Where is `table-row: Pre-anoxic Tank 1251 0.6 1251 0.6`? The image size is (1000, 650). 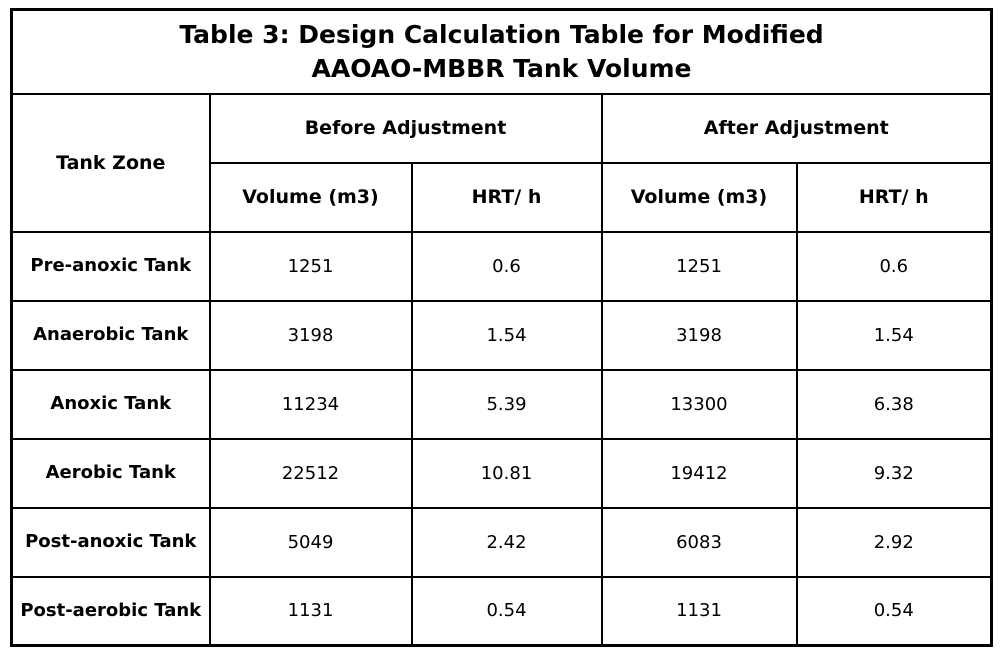
table-row: Pre-anoxic Tank 1251 0.6 1251 0.6 is located at coordinates (501, 266).